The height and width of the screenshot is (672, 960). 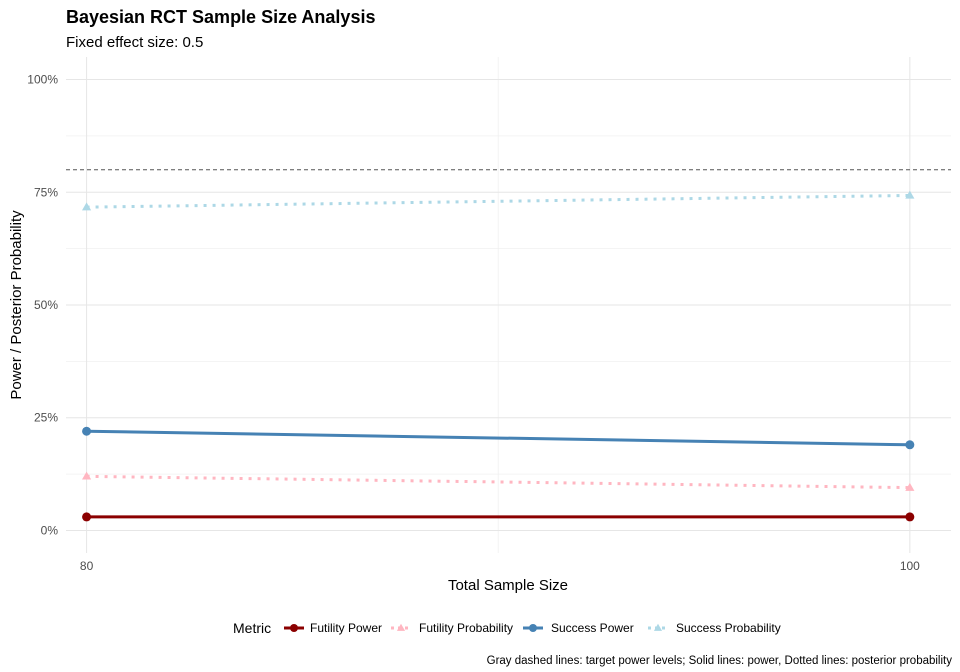 I want to click on legend-label: Success Power, so click(x=592, y=628).